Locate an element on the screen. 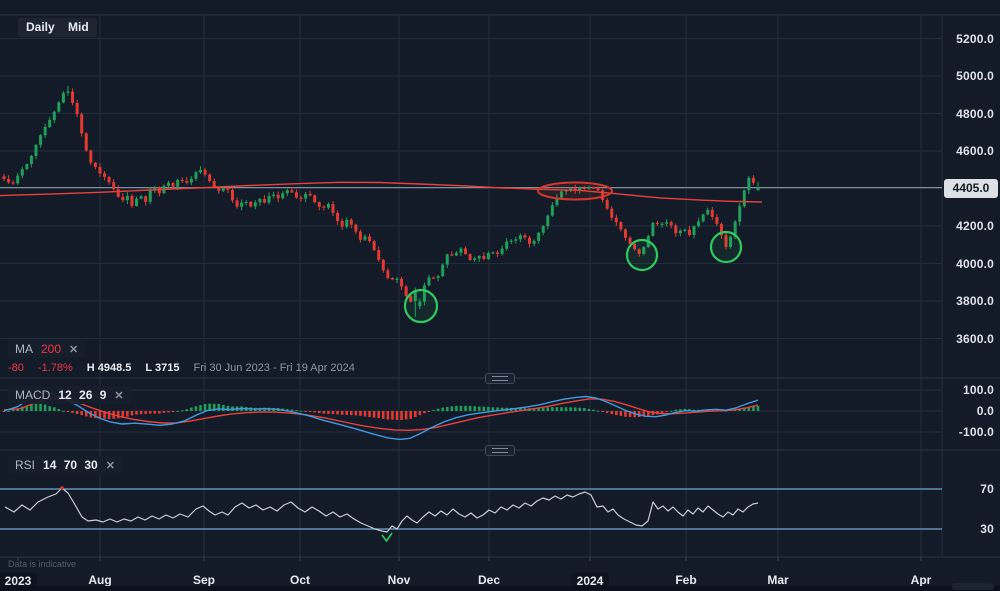 This screenshot has height=591, width=1000. period-low: L 3715 is located at coordinates (162, 368).